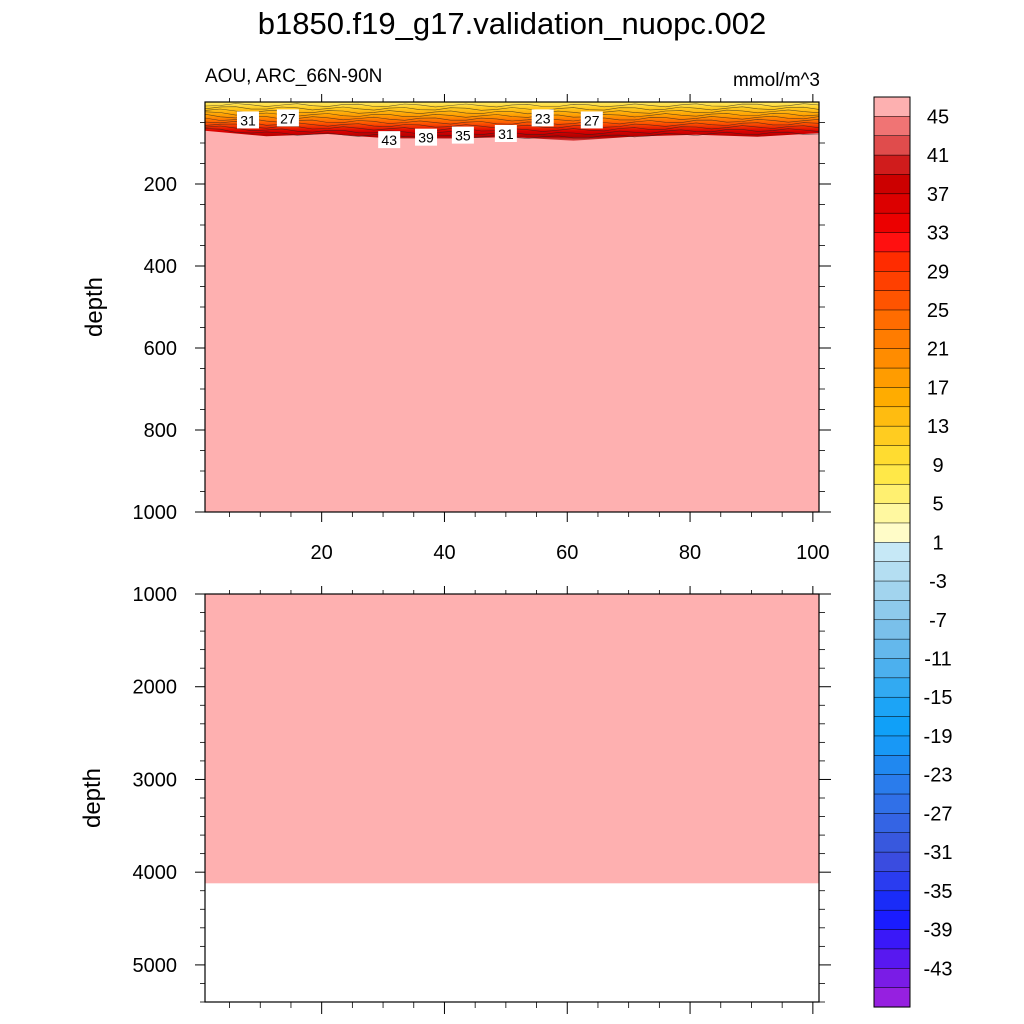 The width and height of the screenshot is (1024, 1024). I want to click on colorbar-label: 41, so click(938, 156).